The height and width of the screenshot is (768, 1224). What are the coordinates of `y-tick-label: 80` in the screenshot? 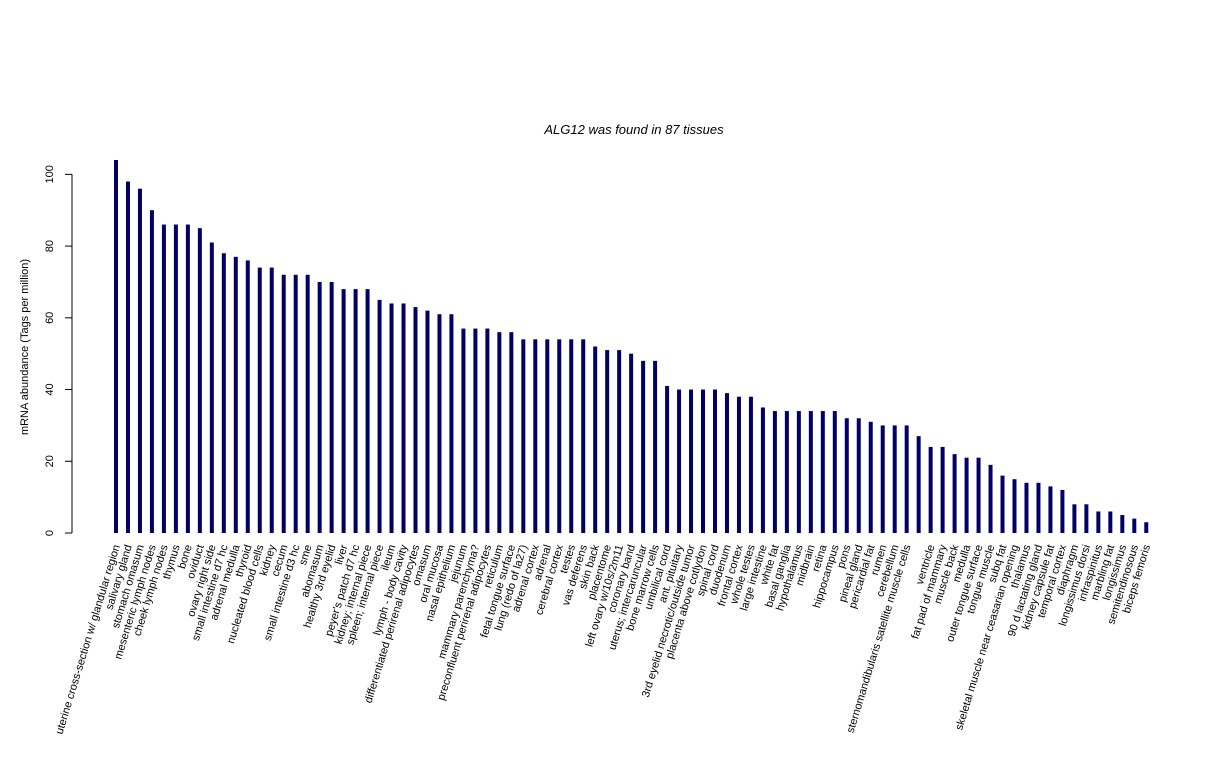 It's located at (50, 246).